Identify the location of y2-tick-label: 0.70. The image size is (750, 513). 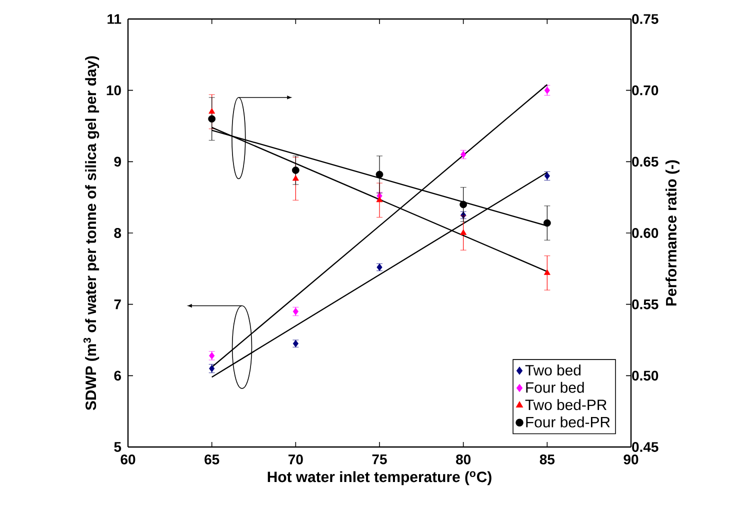
(645, 90).